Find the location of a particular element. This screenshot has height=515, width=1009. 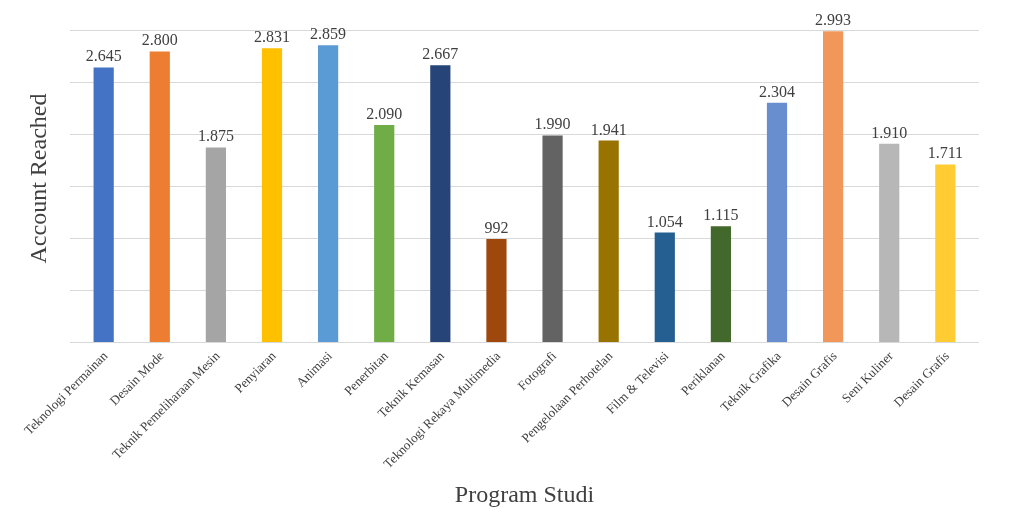

data-label: 1.711 is located at coordinates (945, 153).